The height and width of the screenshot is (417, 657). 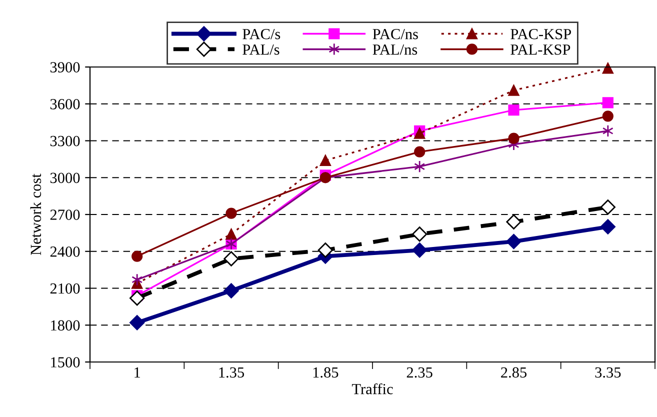 I want to click on y-tick-label: 3900, so click(x=65, y=67).